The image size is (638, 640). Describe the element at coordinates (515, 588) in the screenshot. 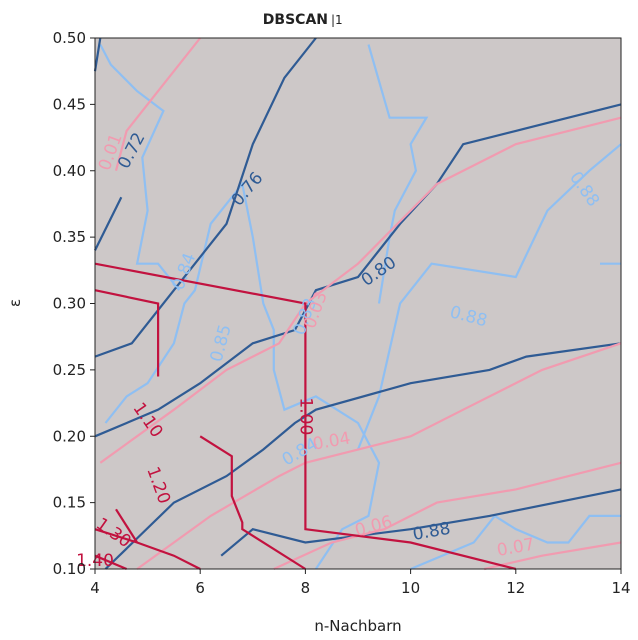

I see `x-tick-label-4: 12` at that location.